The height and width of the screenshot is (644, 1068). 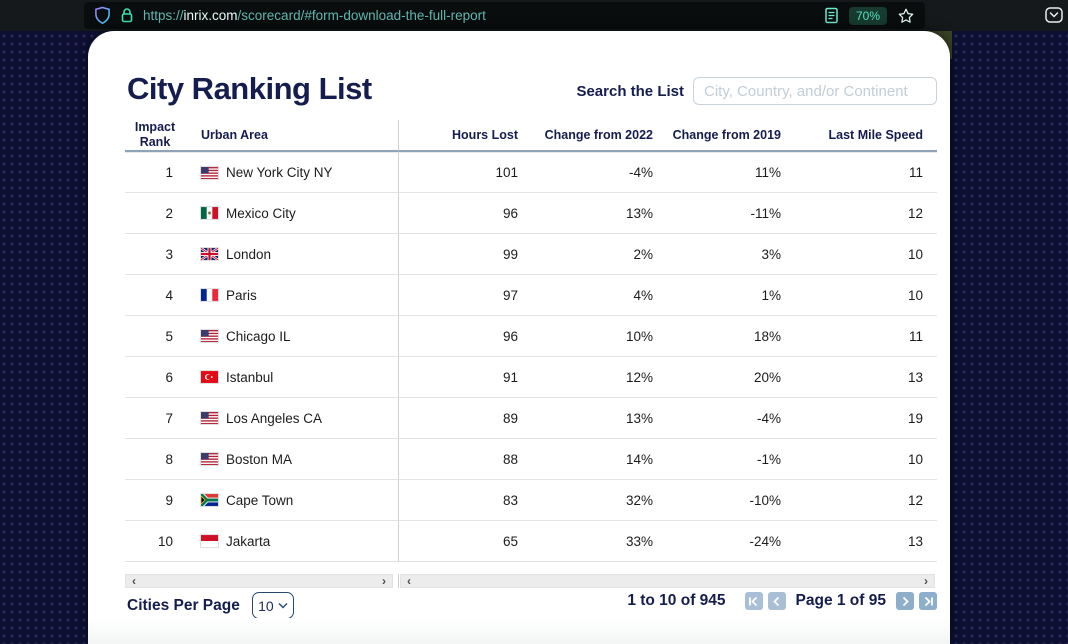 What do you see at coordinates (725, 254) in the screenshot?
I see `change-from-2019-cell: 3%` at bounding box center [725, 254].